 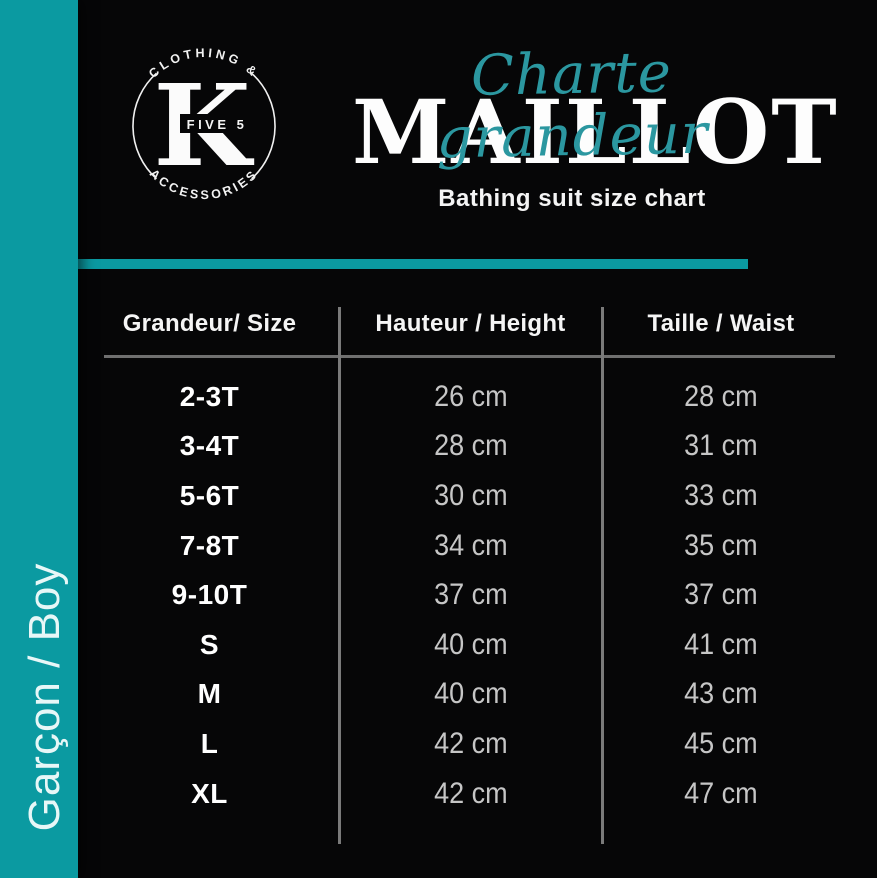 I want to click on cell-size: 2-3T, so click(x=209, y=397).